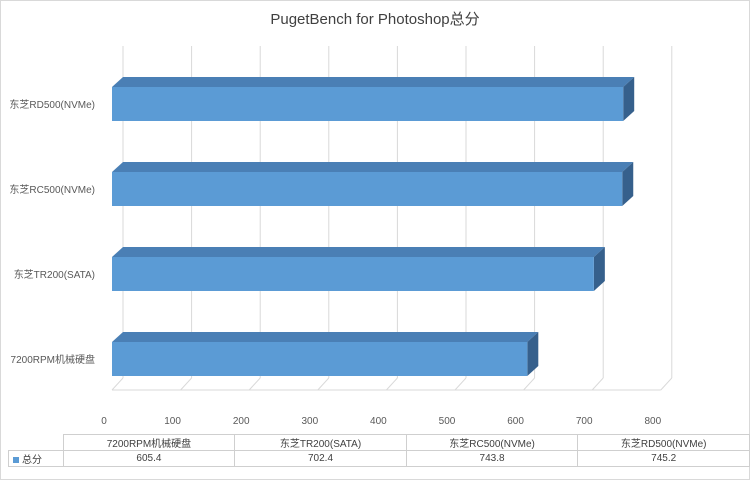  I want to click on legend-key-icon, so click(16, 460).